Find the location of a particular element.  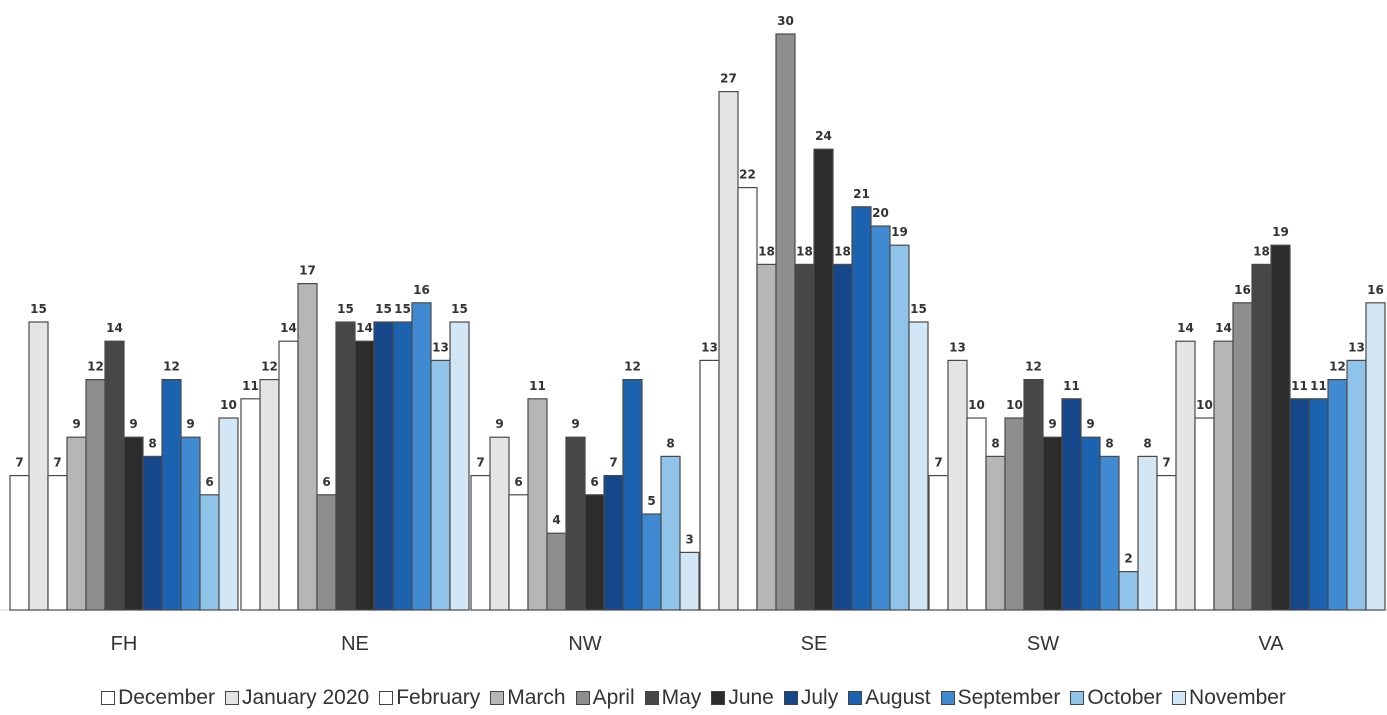

bar-se-august is located at coordinates (861, 408).